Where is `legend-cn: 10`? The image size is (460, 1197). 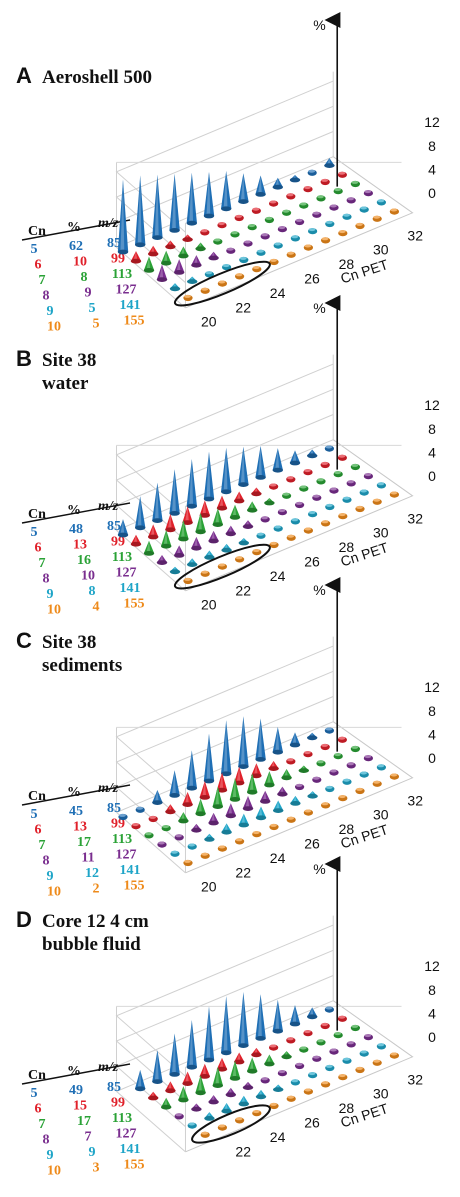 legend-cn: 10 is located at coordinates (54, 892).